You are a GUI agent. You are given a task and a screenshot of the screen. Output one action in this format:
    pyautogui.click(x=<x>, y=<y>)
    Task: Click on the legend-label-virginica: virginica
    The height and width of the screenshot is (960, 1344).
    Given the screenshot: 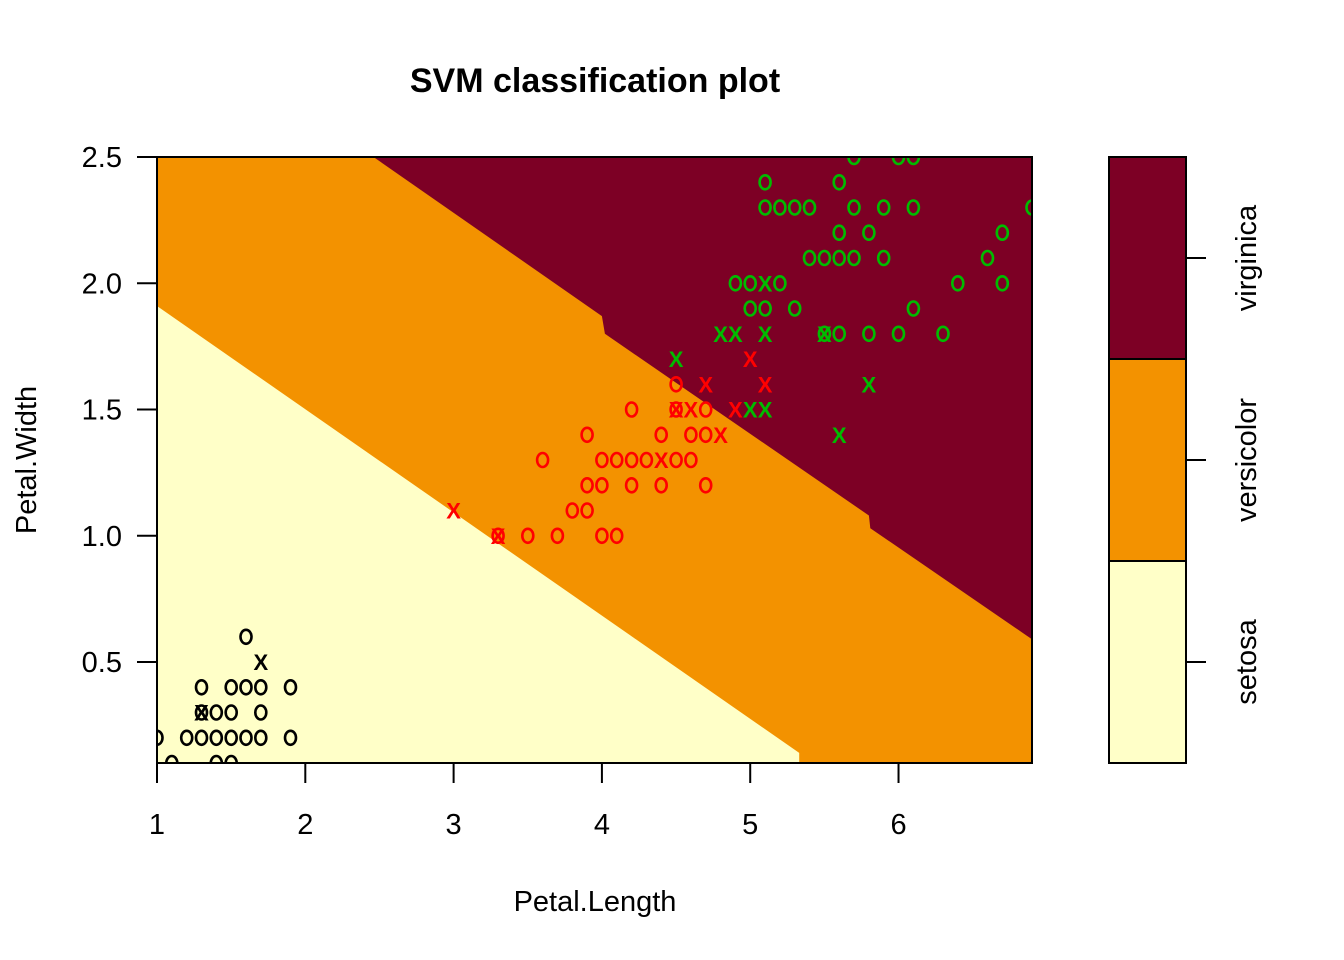 What is the action you would take?
    pyautogui.click(x=1247, y=257)
    